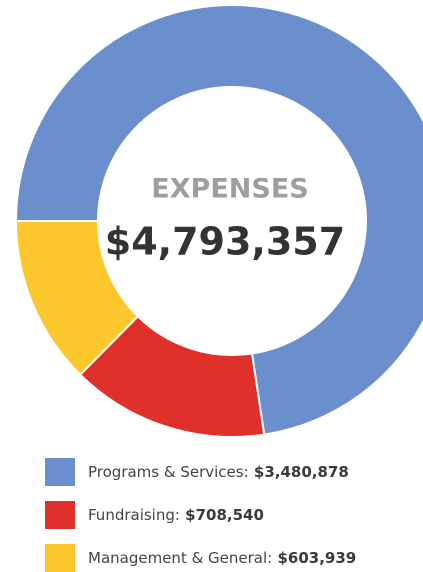 This screenshot has height=572, width=423. I want to click on legend-label: Programs & Services: $3,480,878, so click(218, 472).